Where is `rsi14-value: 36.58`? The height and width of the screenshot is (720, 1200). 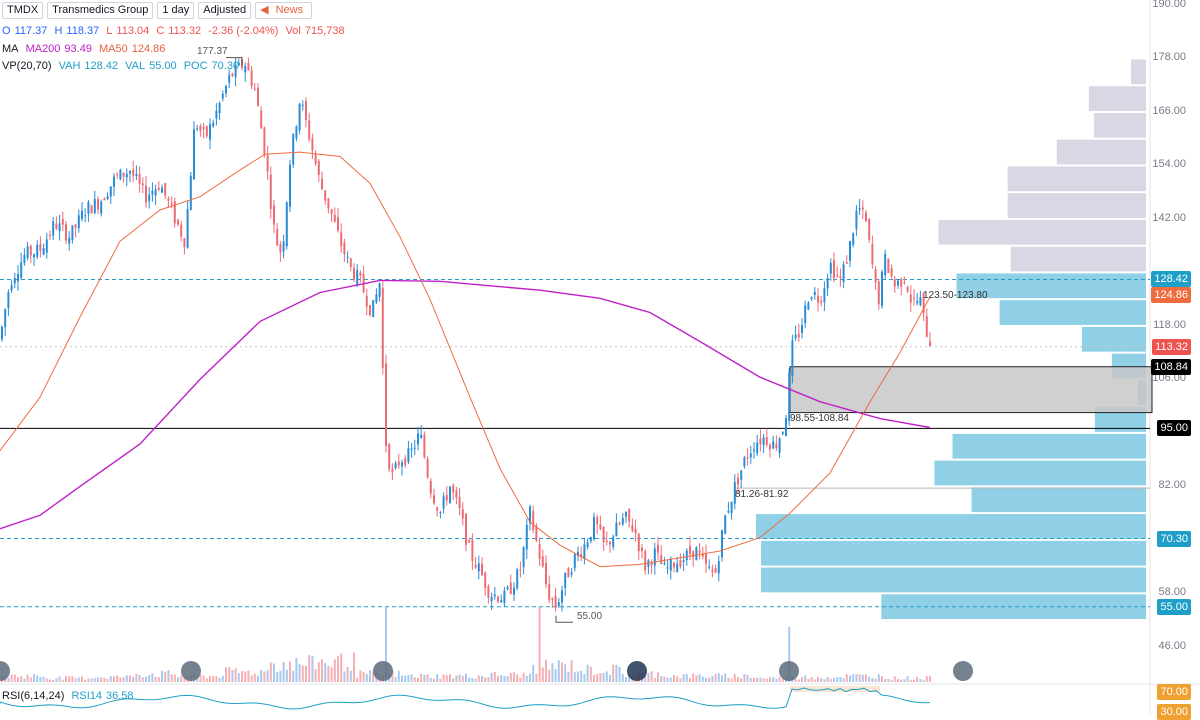 rsi14-value: 36.58 is located at coordinates (120, 696).